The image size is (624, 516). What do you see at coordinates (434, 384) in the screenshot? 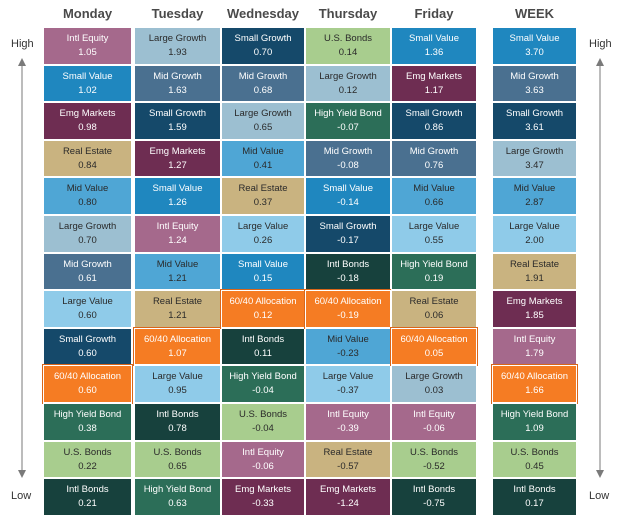
I see `cell-friday-10: Large Growth 0.03` at bounding box center [434, 384].